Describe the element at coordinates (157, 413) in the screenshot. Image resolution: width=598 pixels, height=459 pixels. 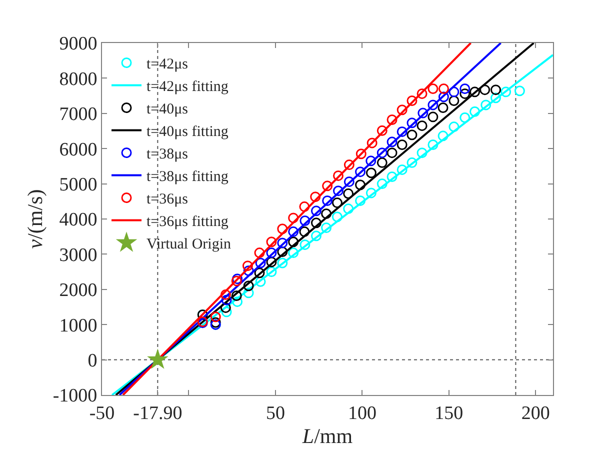
I see `x-tick-label: -17.90` at that location.